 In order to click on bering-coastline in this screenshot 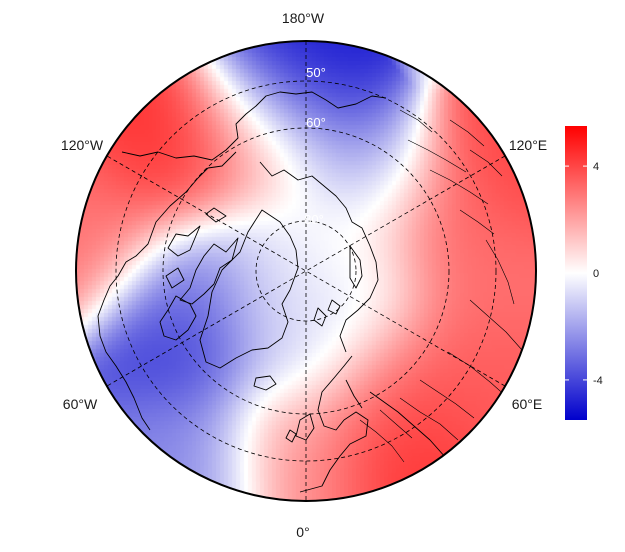, I will do `click(254, 126)`.